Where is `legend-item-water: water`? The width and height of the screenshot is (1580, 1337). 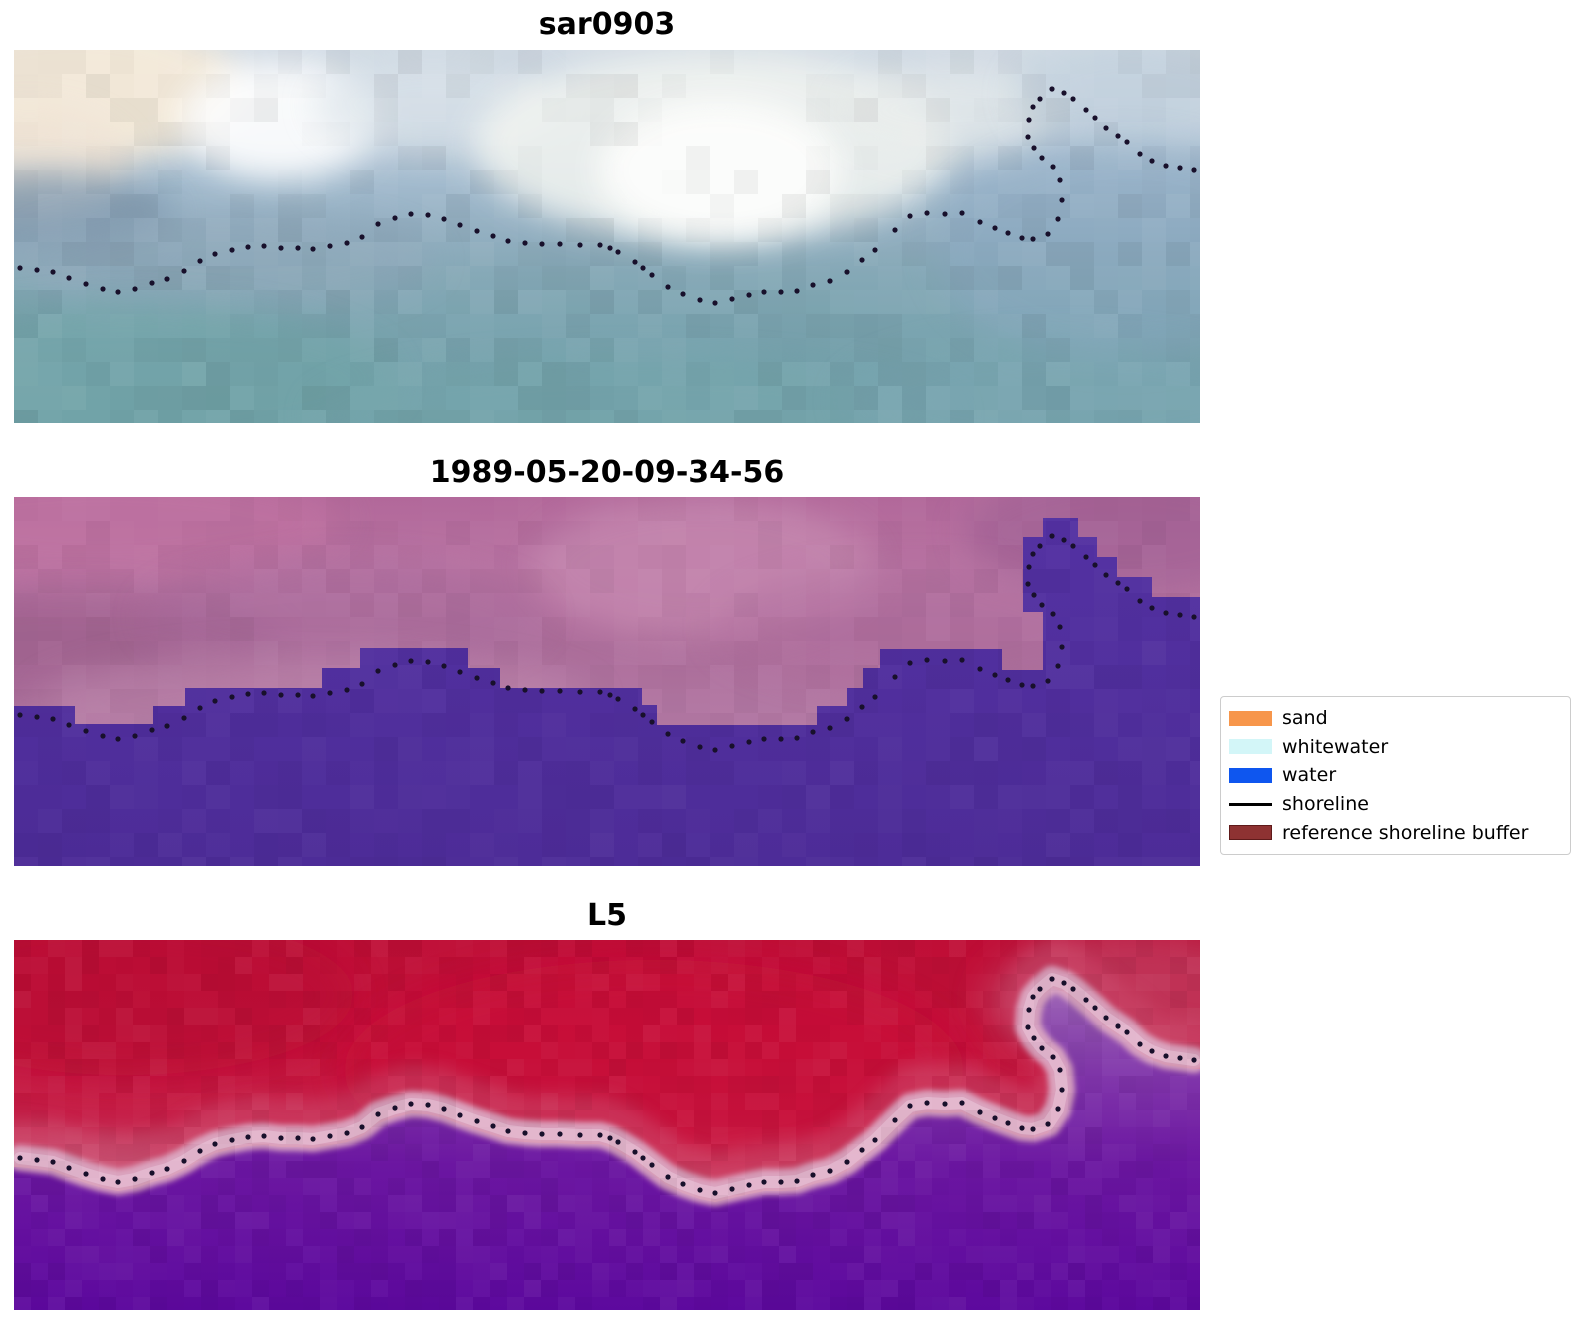 legend-item-water: water is located at coordinates (1395, 775).